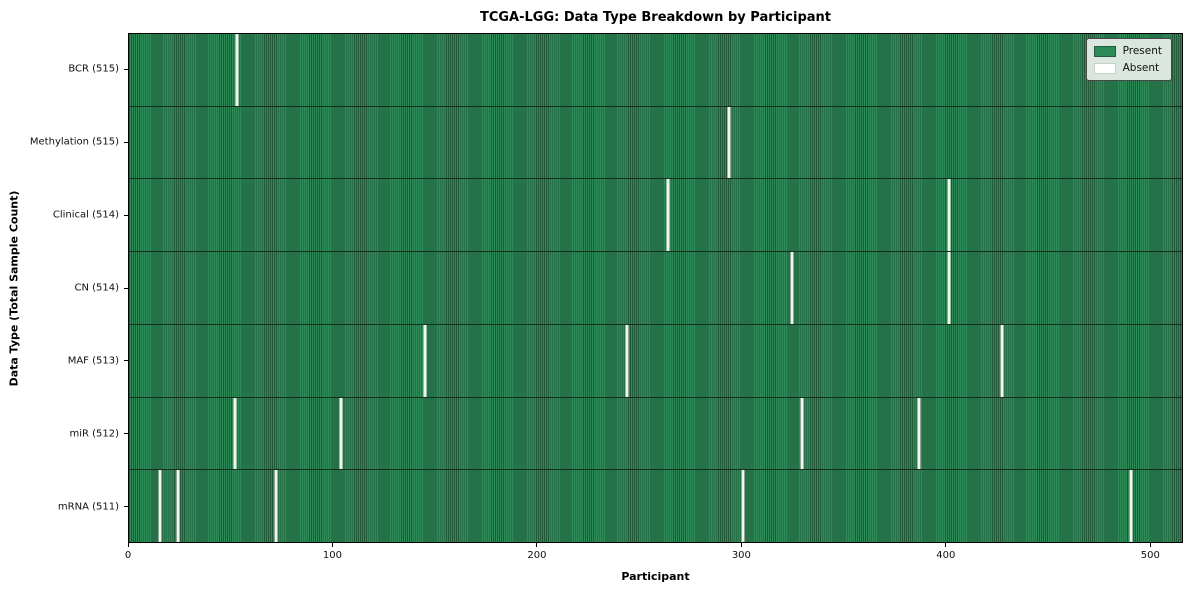 The image size is (1200, 600). Describe the element at coordinates (655, 143) in the screenshot. I see `chart-row-methylation` at that location.